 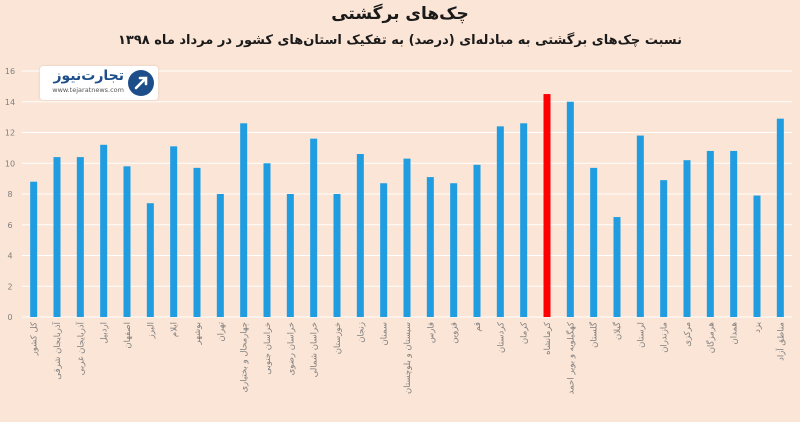 I want to click on x-tick-label: قزوین, so click(x=455, y=333).